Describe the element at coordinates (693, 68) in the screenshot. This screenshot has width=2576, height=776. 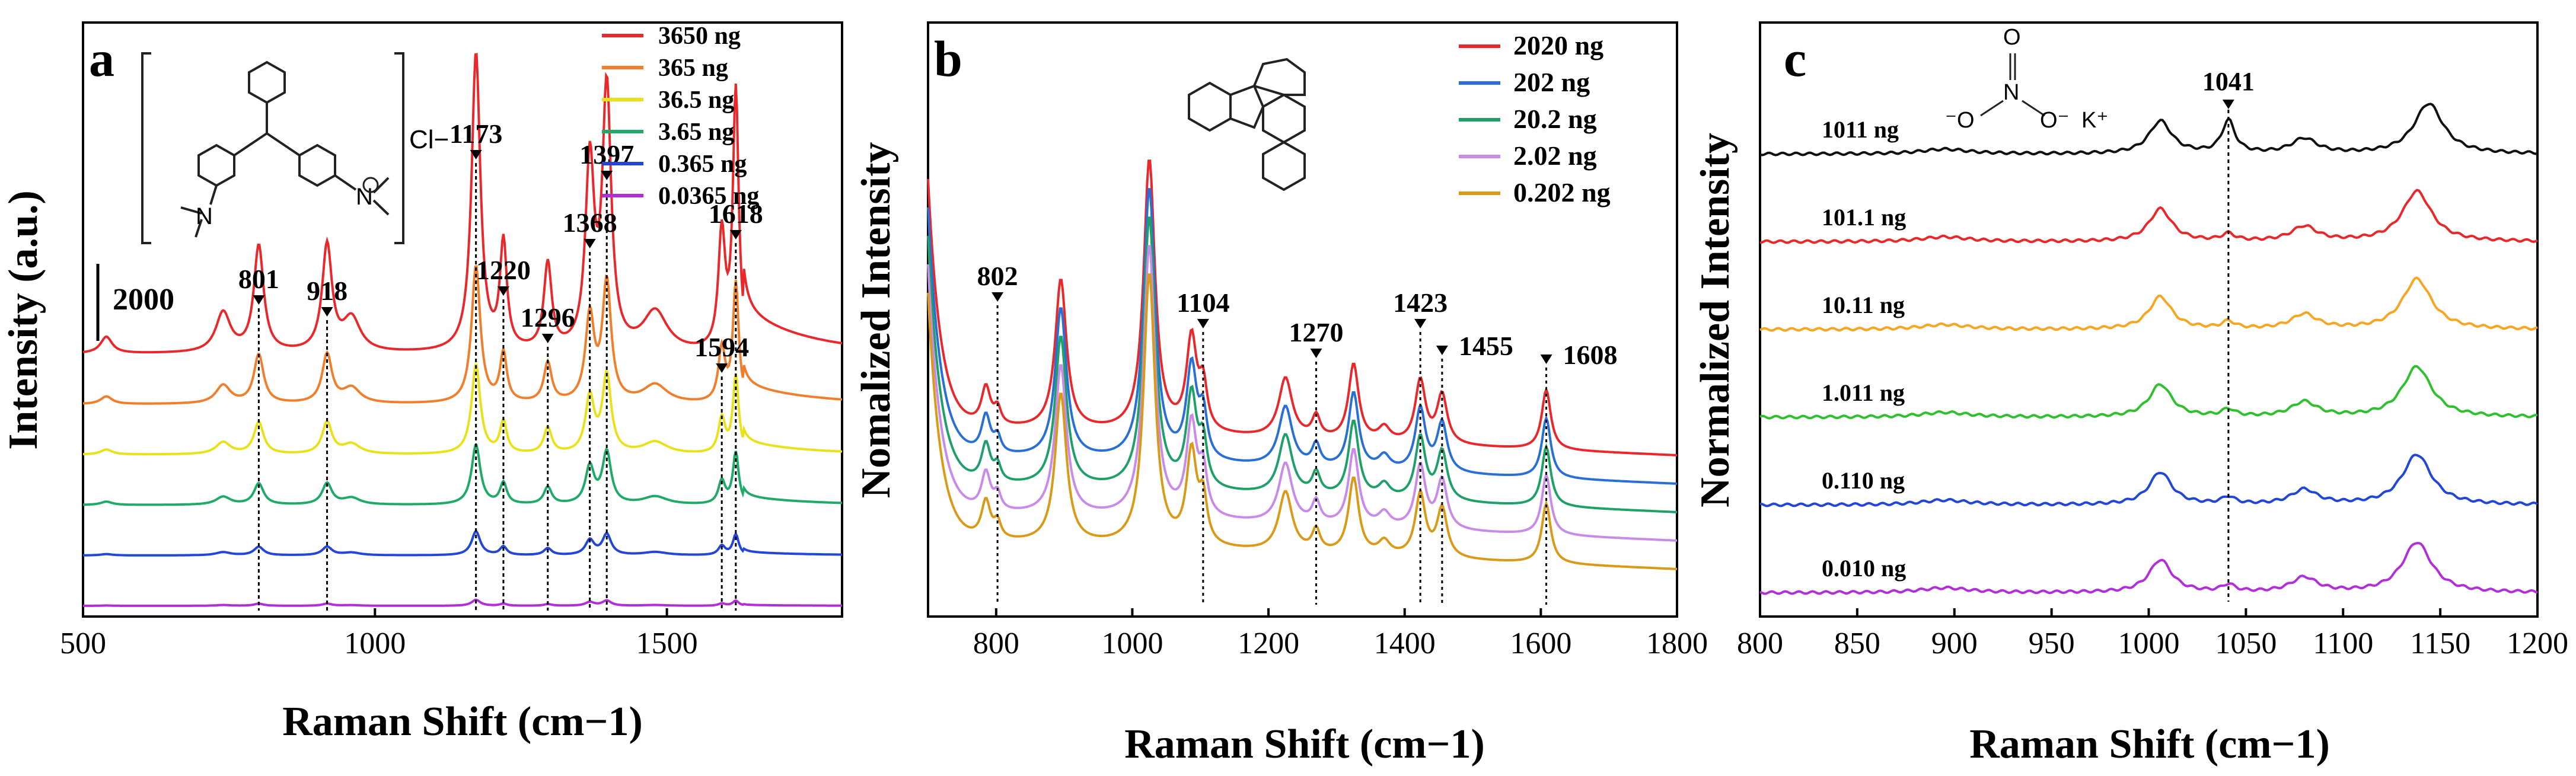
I see `legend-label-a: 365 ng` at that location.